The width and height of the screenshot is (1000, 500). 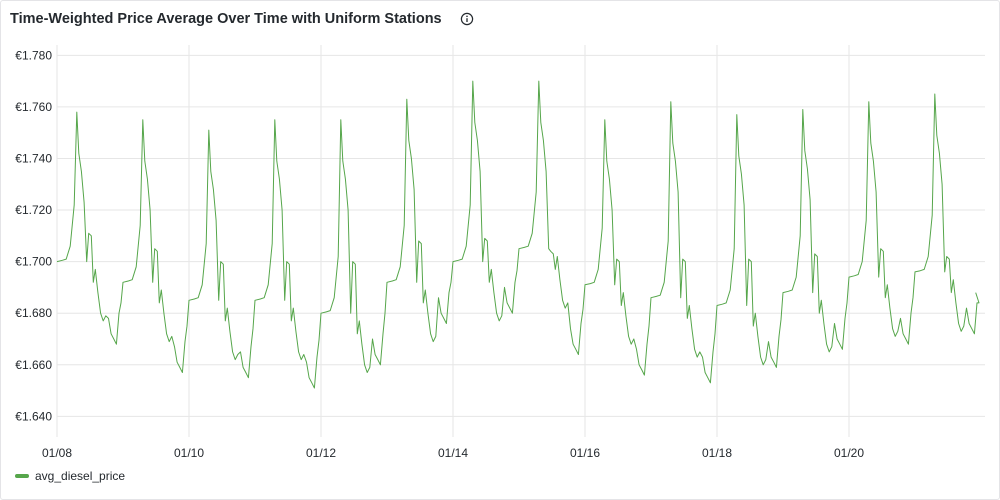 What do you see at coordinates (33, 55) in the screenshot?
I see `y-tick-label: €1.780` at bounding box center [33, 55].